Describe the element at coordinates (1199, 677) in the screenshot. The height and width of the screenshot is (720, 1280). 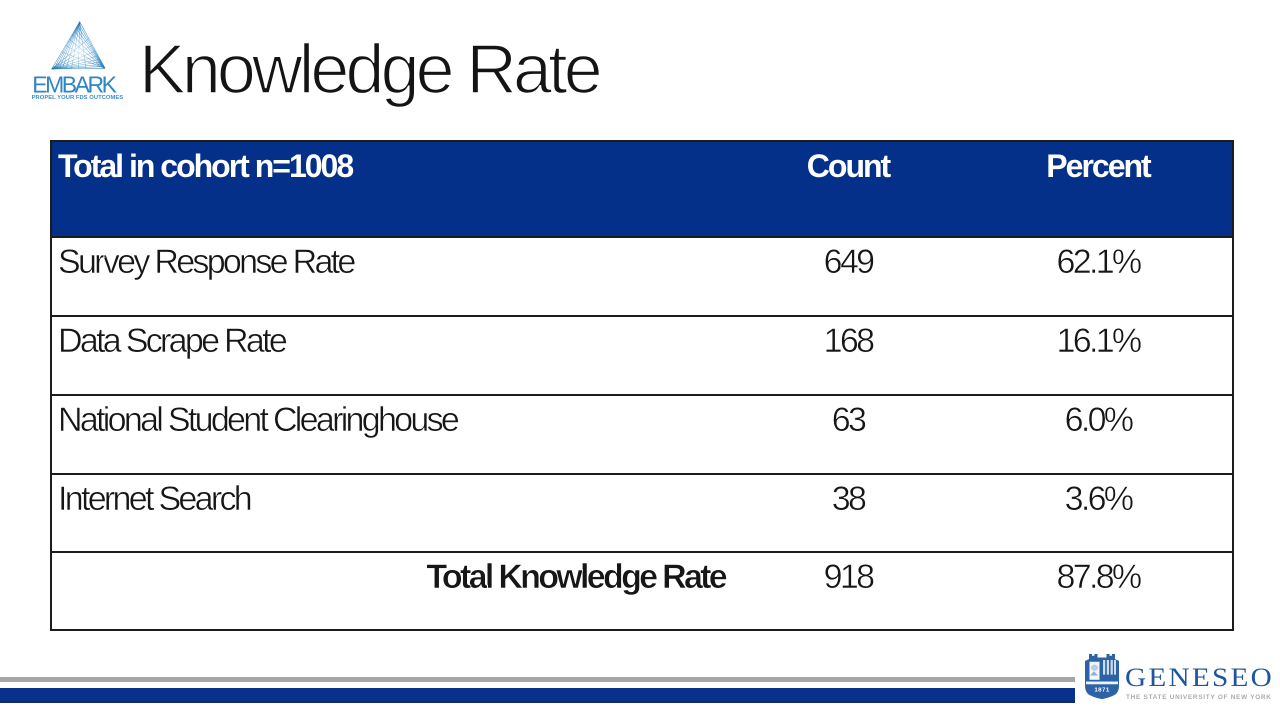
I see `svg-text: GENESEO` at that location.